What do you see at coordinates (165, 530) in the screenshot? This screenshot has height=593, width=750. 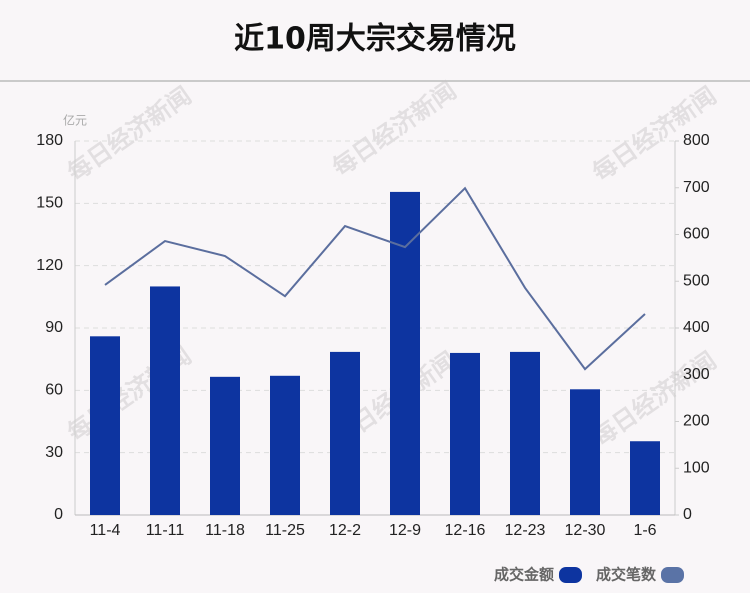 I see `x-tick-label: 11-11` at bounding box center [165, 530].